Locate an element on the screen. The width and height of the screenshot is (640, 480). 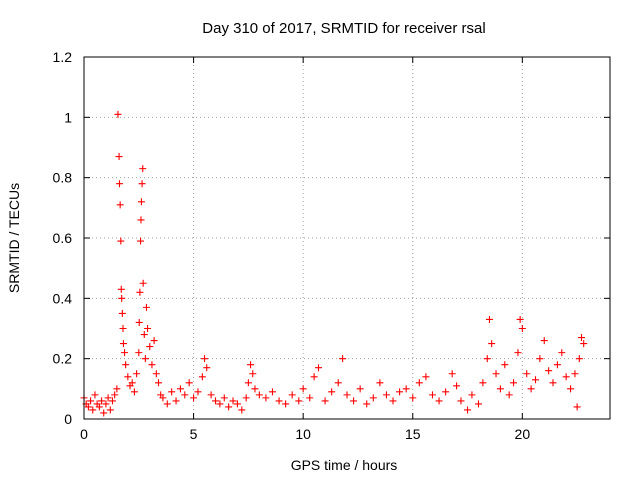
y-tick-label: 0.4 is located at coordinates (63, 298).